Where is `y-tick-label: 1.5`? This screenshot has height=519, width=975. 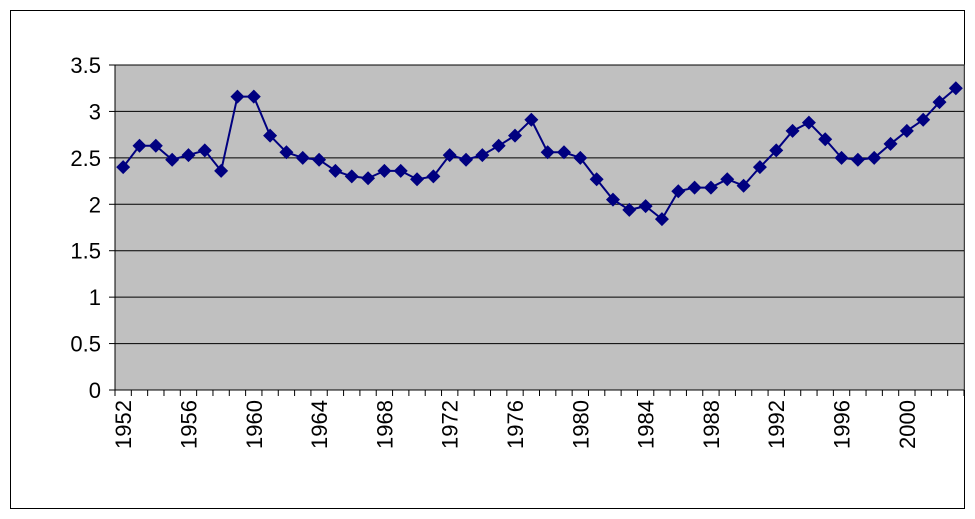 y-tick-label: 1.5 is located at coordinates (85, 251).